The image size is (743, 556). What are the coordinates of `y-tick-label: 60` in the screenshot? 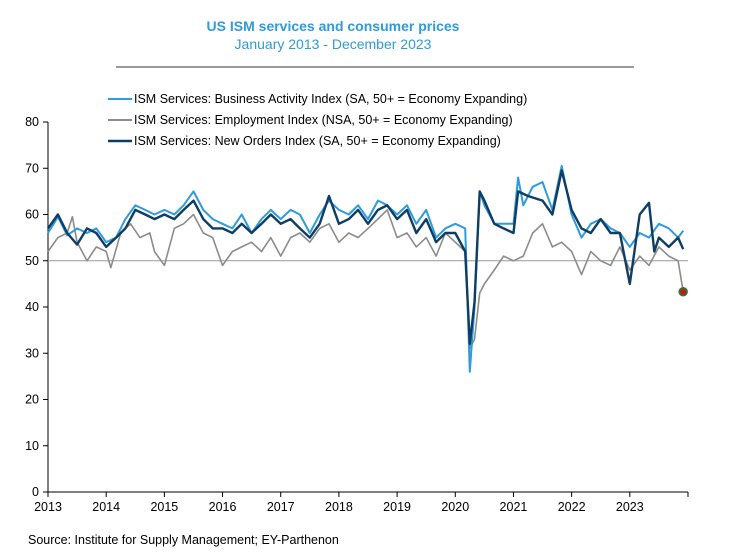 It's located at (32, 215).